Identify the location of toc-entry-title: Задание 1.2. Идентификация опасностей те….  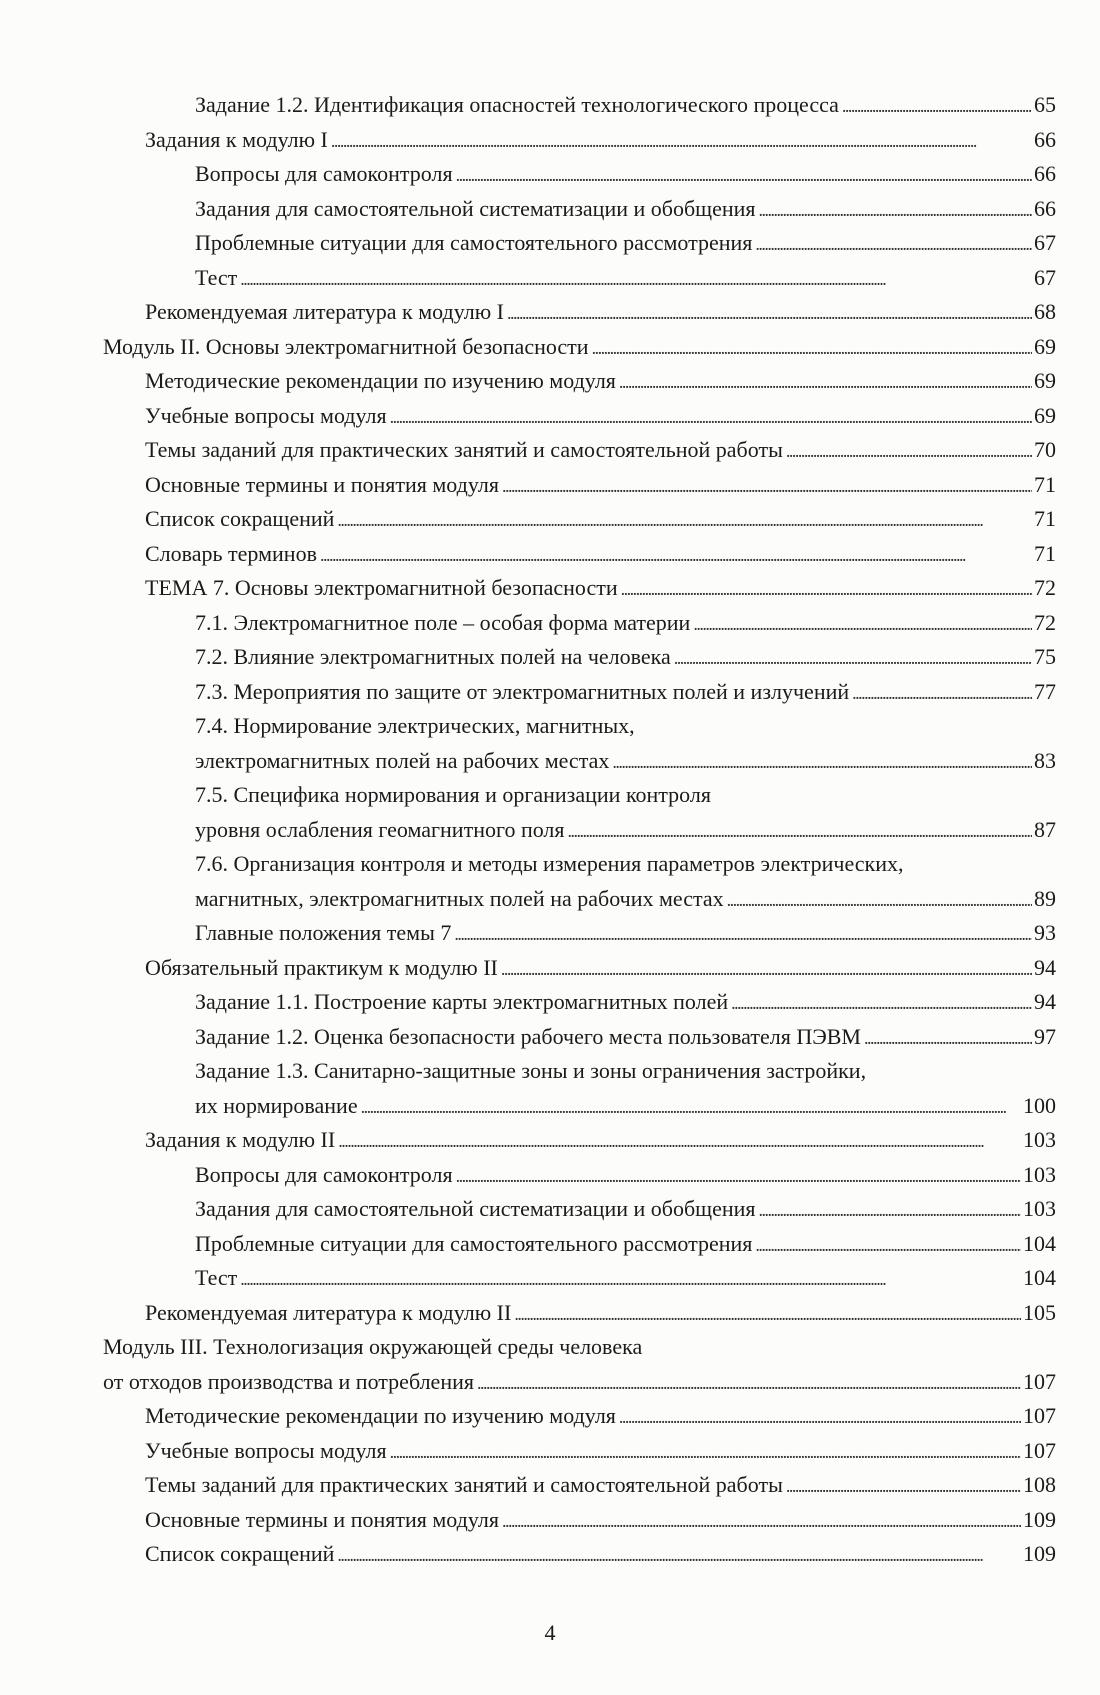
(518, 105).